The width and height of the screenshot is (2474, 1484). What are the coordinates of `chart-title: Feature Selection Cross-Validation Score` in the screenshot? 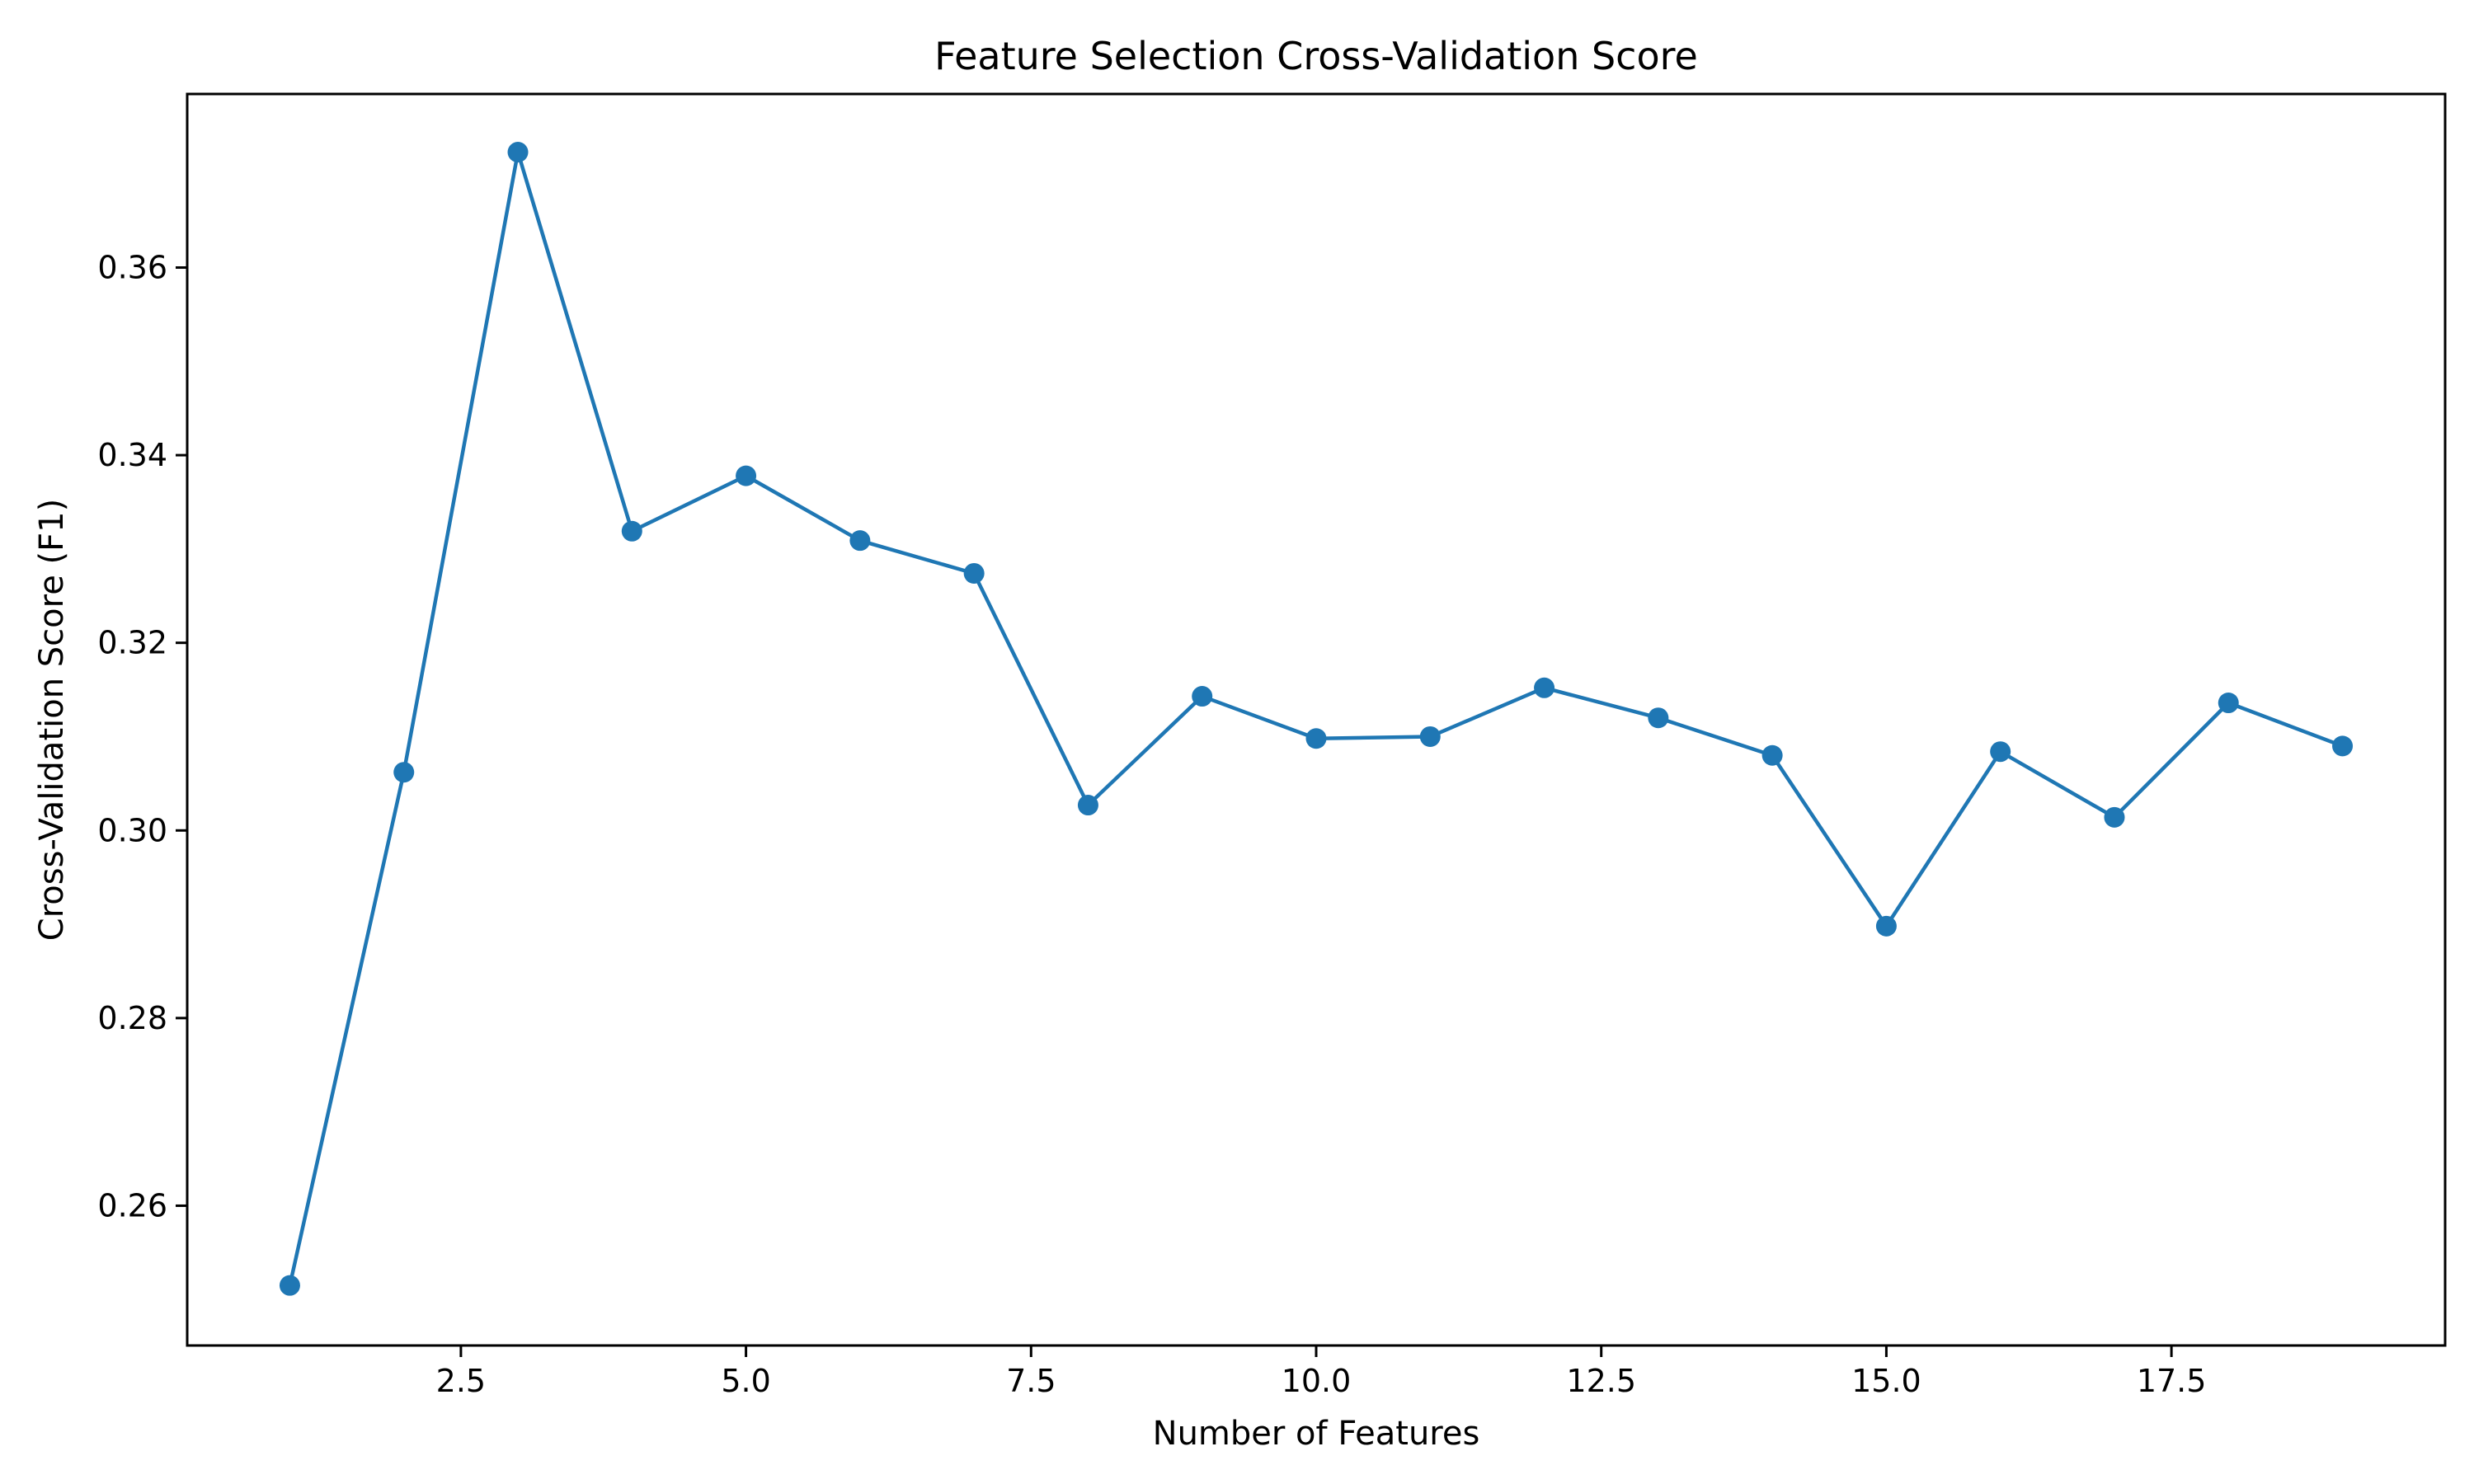 It's located at (1316, 56).